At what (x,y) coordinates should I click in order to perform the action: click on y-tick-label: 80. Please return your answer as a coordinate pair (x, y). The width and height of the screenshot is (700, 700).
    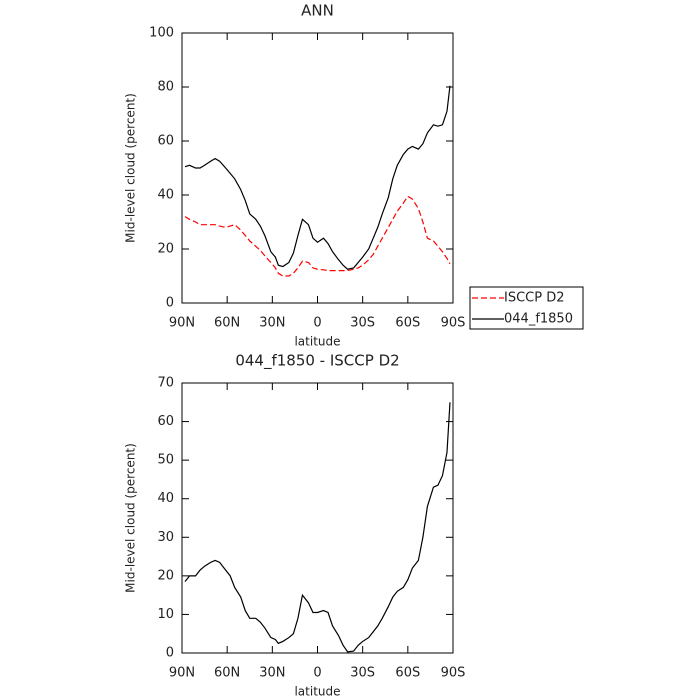
    Looking at the image, I should click on (165, 87).